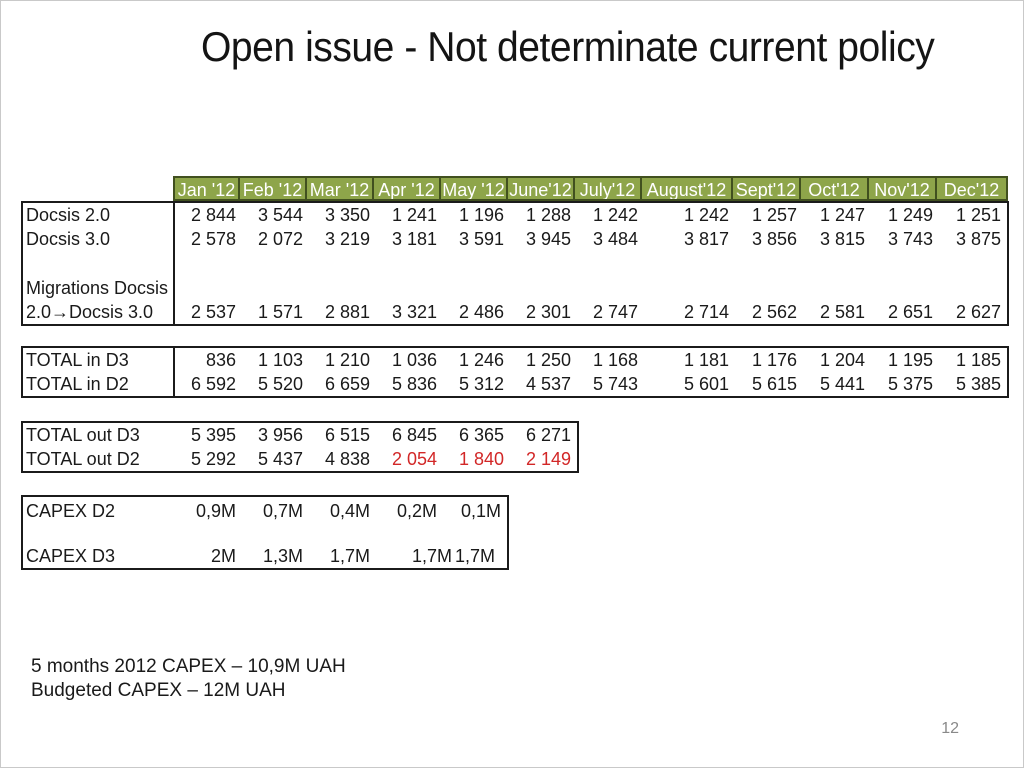 The height and width of the screenshot is (768, 1024). Describe the element at coordinates (280, 360) in the screenshot. I see `value-cell: 1 103` at that location.